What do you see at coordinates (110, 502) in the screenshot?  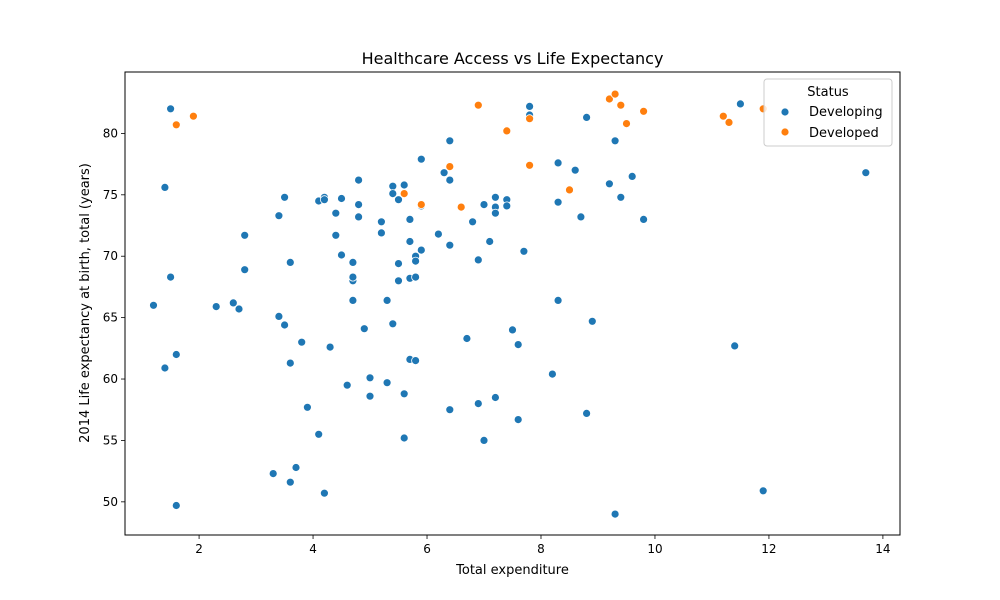 I see `y-tick-label-50: 50` at bounding box center [110, 502].